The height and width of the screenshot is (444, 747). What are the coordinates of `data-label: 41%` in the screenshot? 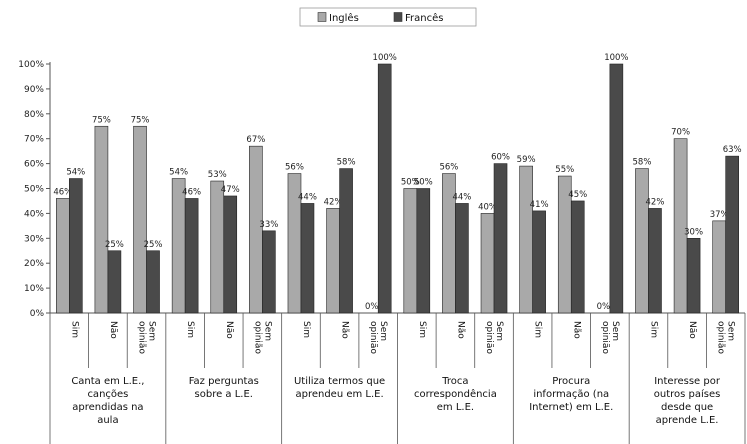 It's located at (539, 205).